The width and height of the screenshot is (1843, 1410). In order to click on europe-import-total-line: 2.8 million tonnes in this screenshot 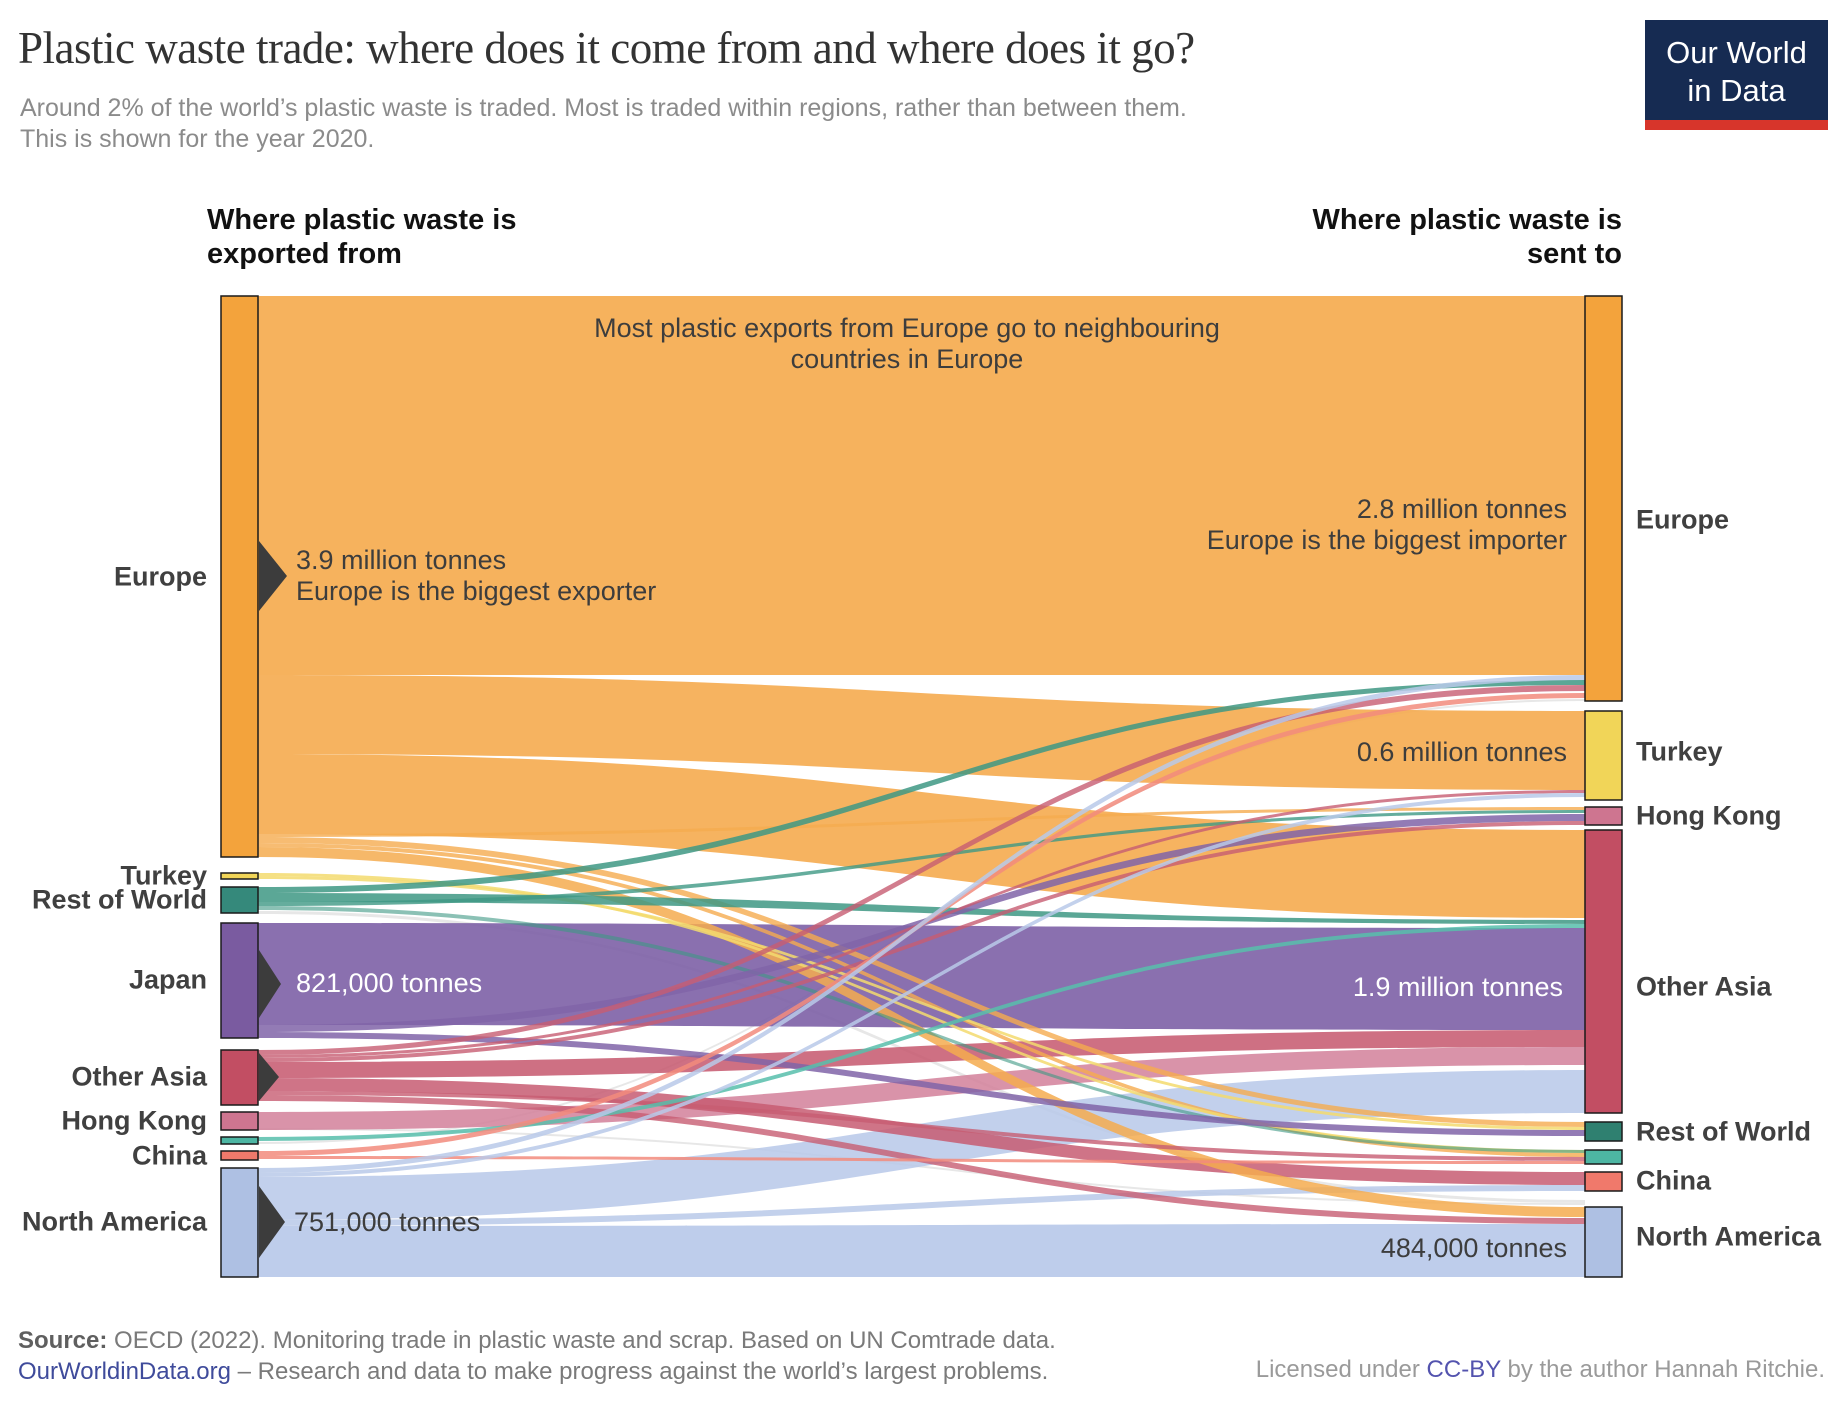, I will do `click(1461, 509)`.